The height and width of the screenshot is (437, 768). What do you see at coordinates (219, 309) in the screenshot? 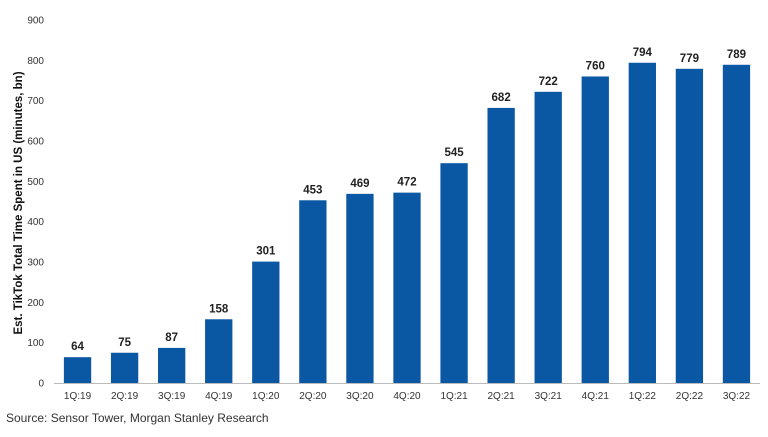
I see `data-label: 158` at bounding box center [219, 309].